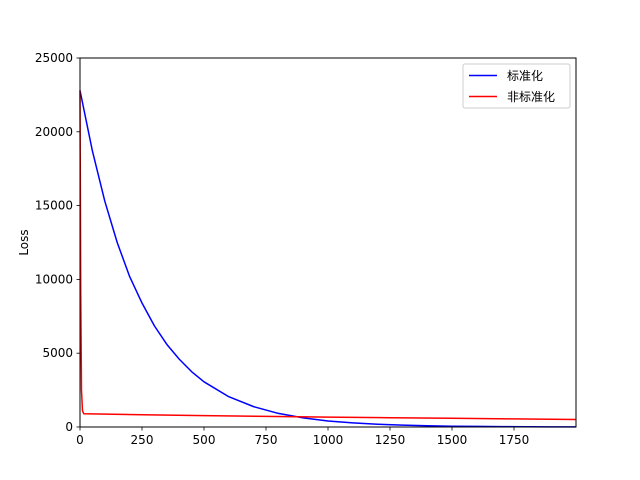 The height and width of the screenshot is (480, 640). I want to click on x-tick-label: 1750, so click(514, 440).